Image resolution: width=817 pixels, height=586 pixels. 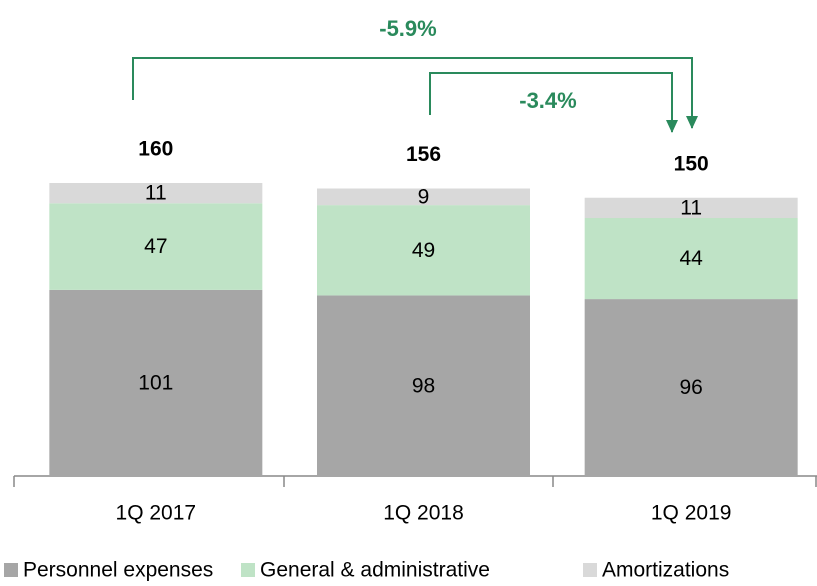 I want to click on legend-label: Personnel expenses, so click(x=118, y=570).